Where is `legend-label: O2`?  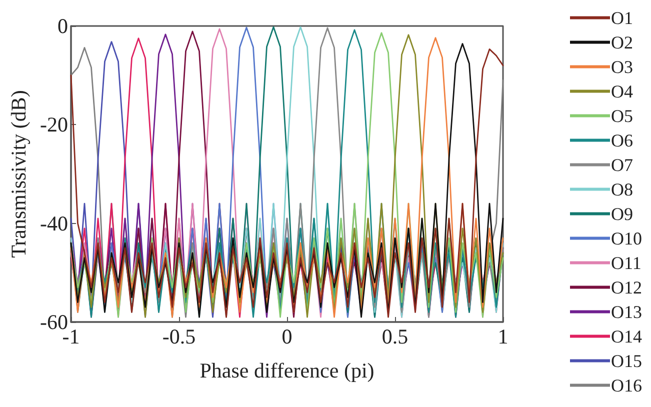 legend-label: O2 is located at coordinates (622, 42).